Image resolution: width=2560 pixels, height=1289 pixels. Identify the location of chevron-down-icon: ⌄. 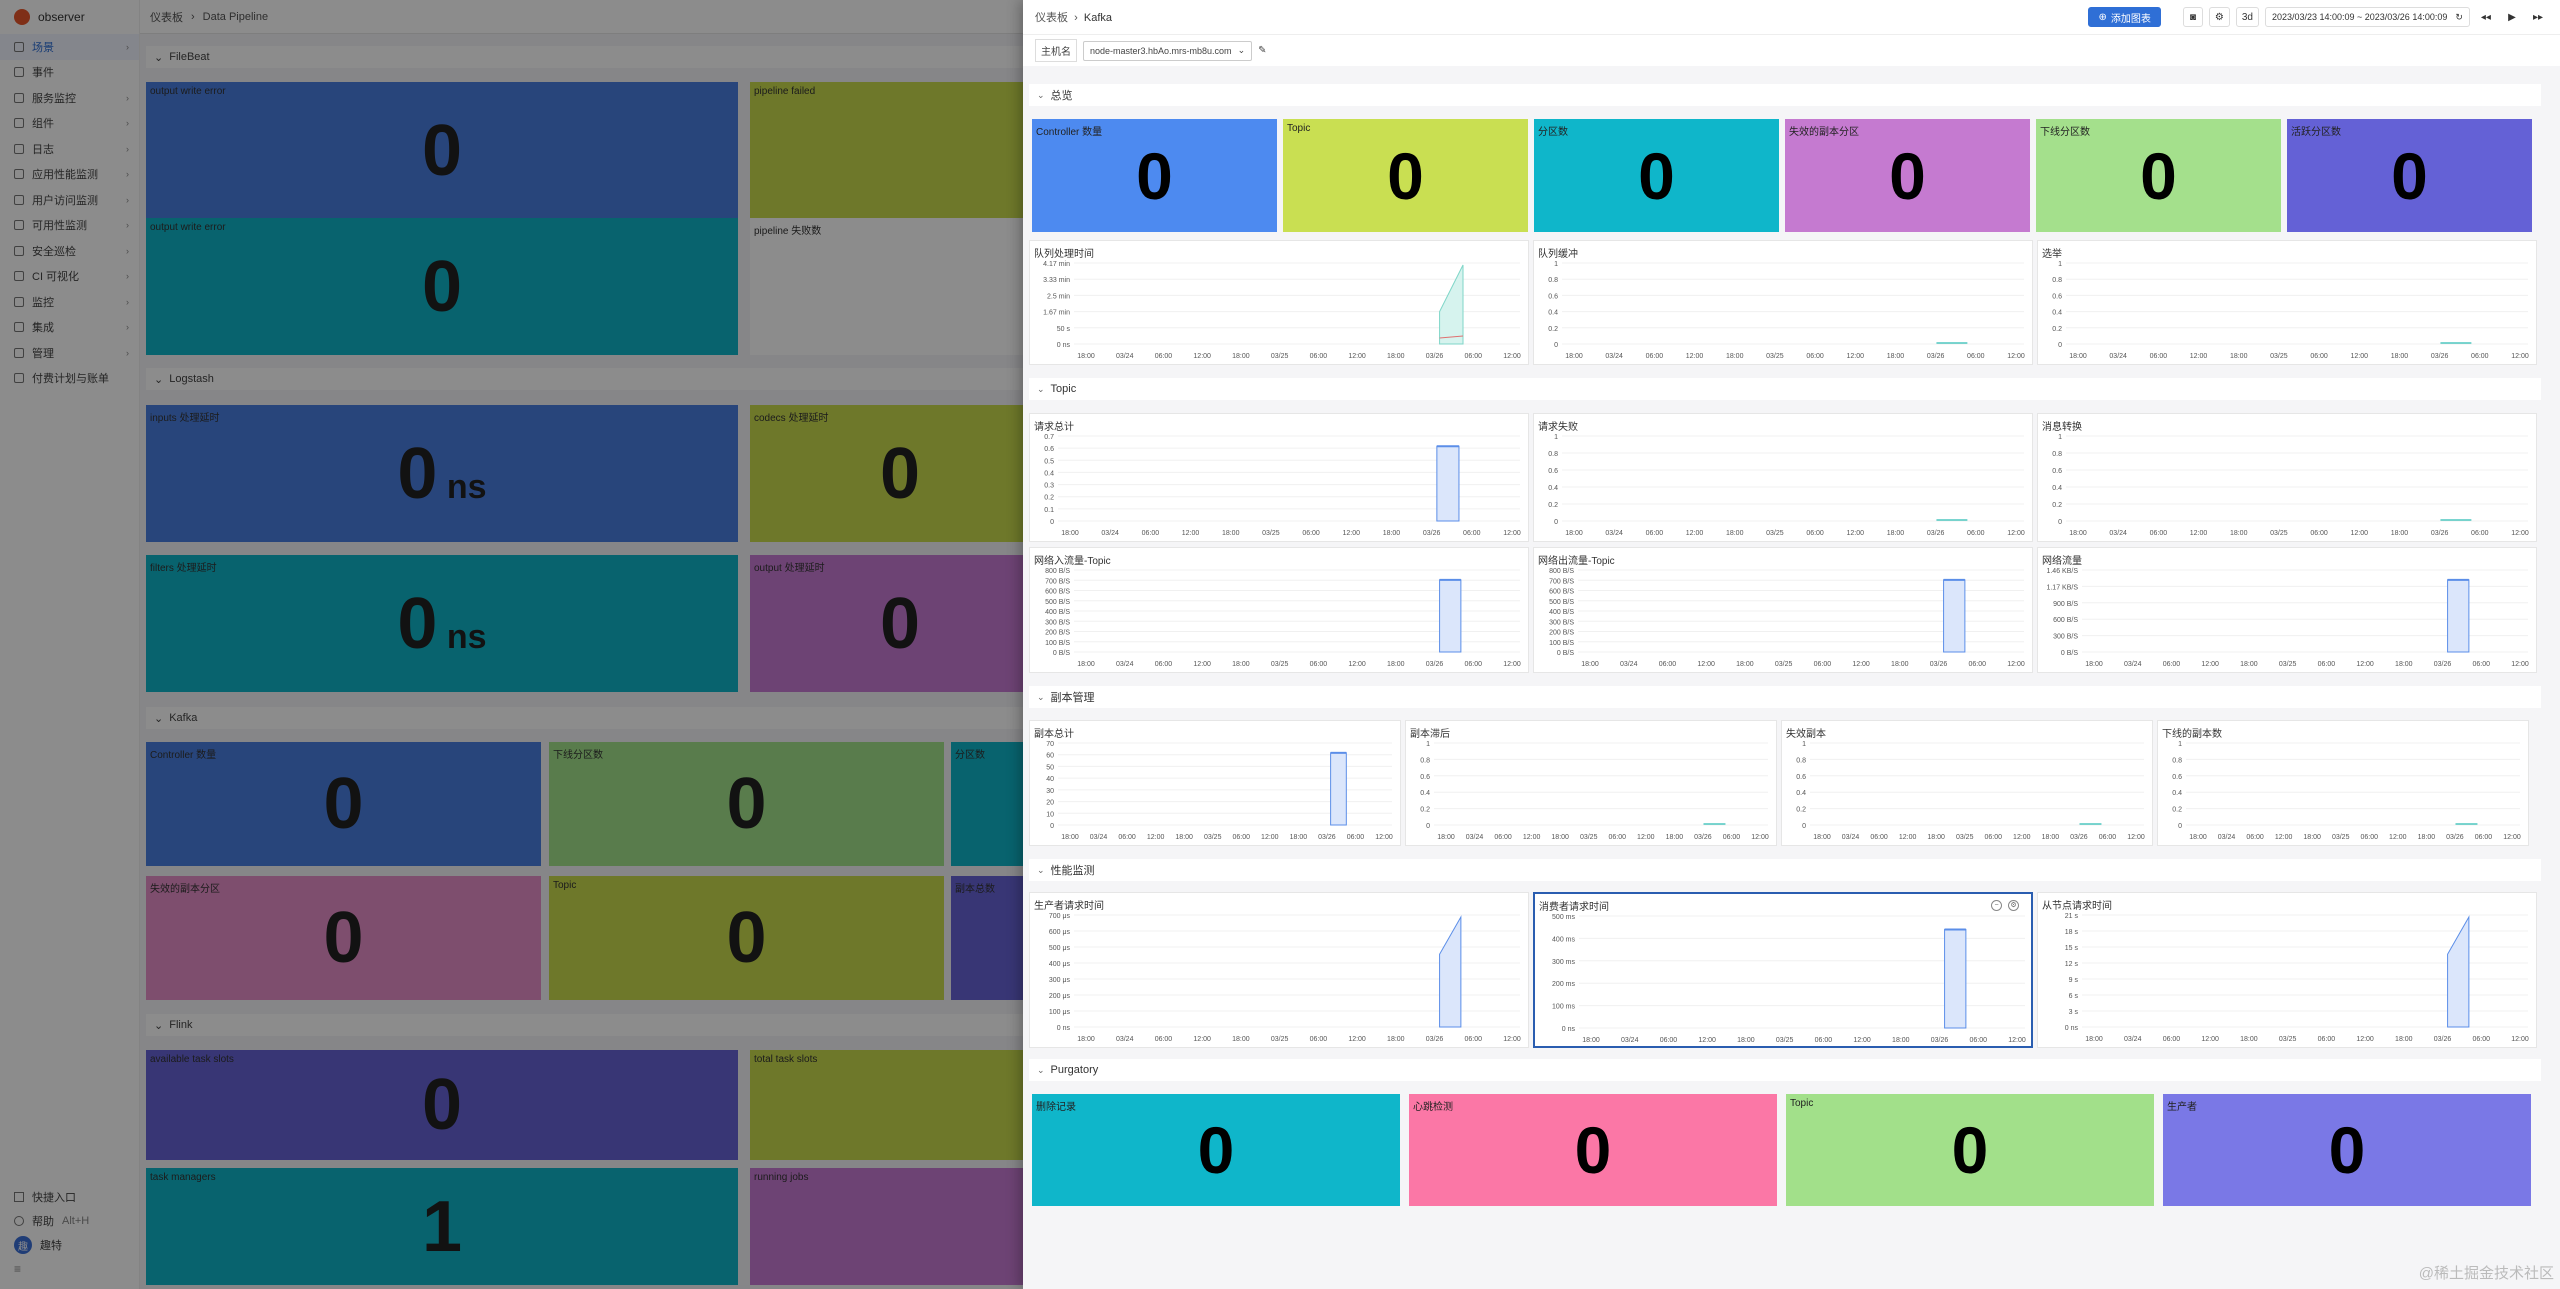
(1041, 388).